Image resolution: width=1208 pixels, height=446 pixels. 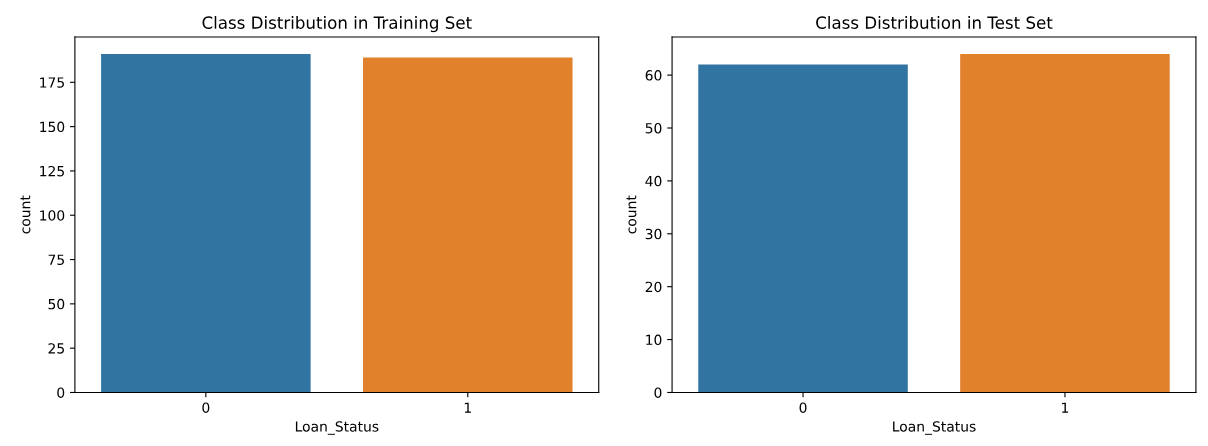 I want to click on y-tick-label: 40, so click(x=653, y=181).